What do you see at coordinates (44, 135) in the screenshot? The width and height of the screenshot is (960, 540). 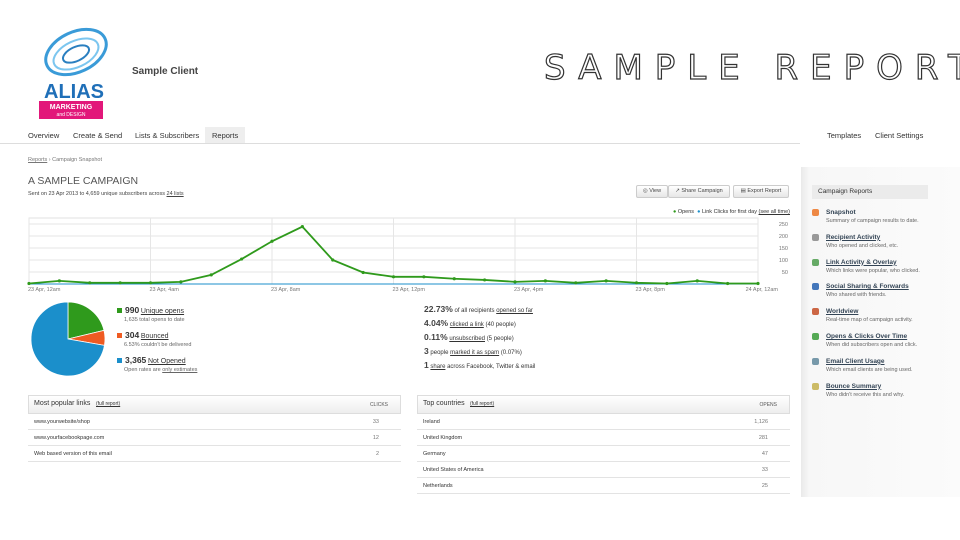 I see `nav-item: Overview` at bounding box center [44, 135].